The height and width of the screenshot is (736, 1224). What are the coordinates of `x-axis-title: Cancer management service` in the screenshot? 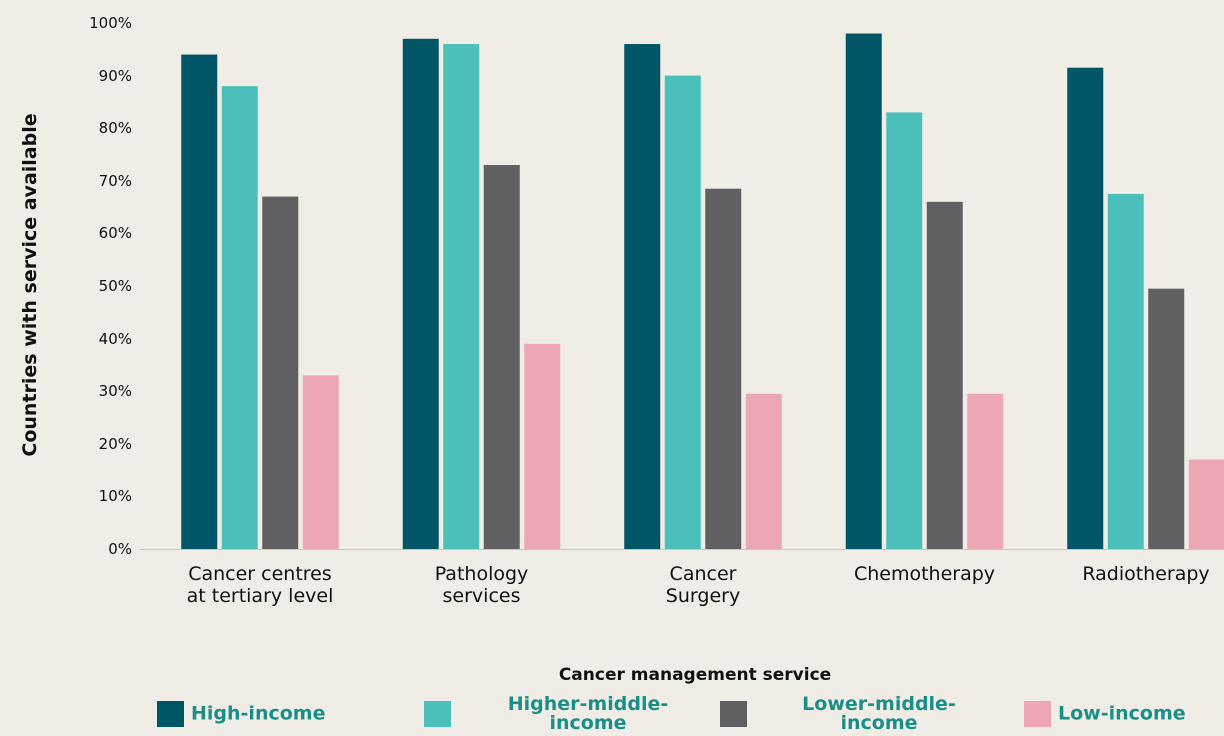 It's located at (695, 675).